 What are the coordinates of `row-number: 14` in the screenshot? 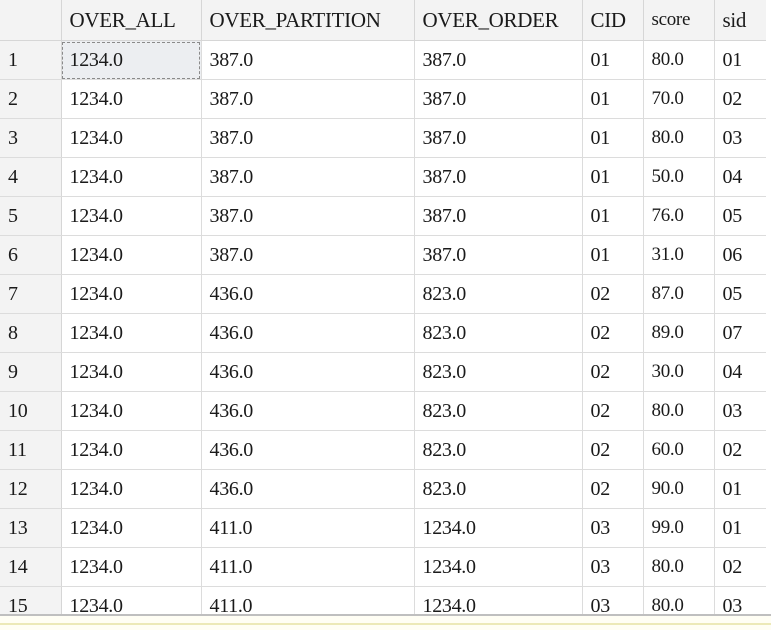 It's located at (31, 567).